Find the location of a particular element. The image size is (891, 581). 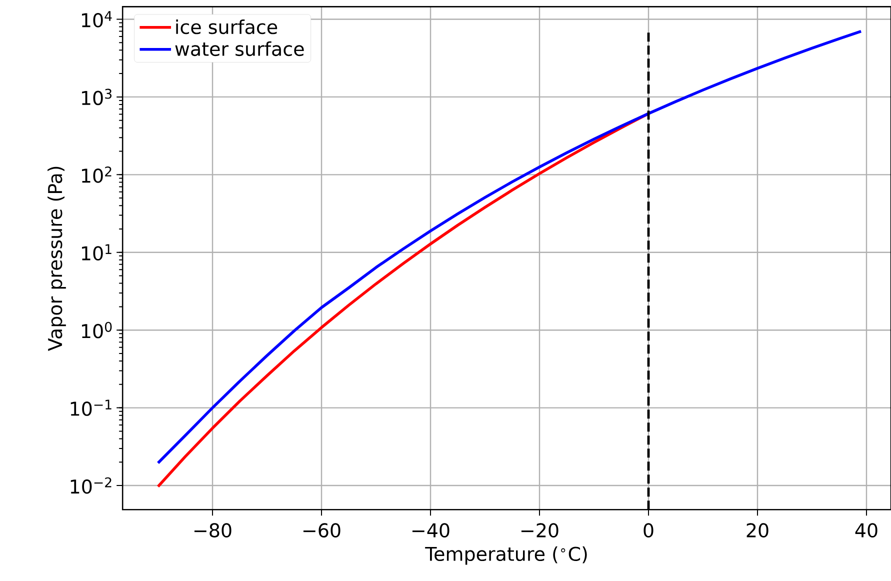

x-tick-label: −60 is located at coordinates (321, 530).